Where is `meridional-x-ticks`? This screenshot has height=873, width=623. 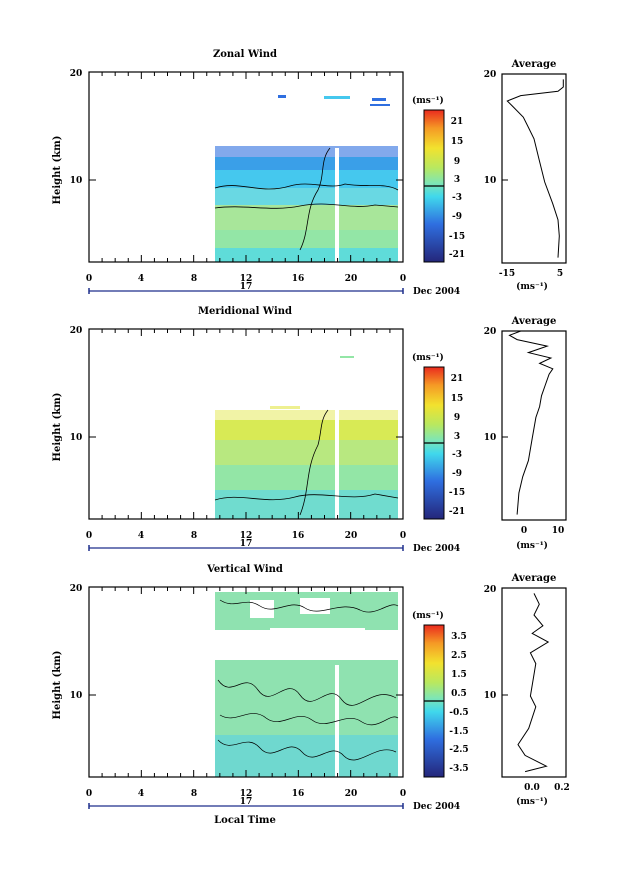 meridional-x-ticks is located at coordinates (246, 424).